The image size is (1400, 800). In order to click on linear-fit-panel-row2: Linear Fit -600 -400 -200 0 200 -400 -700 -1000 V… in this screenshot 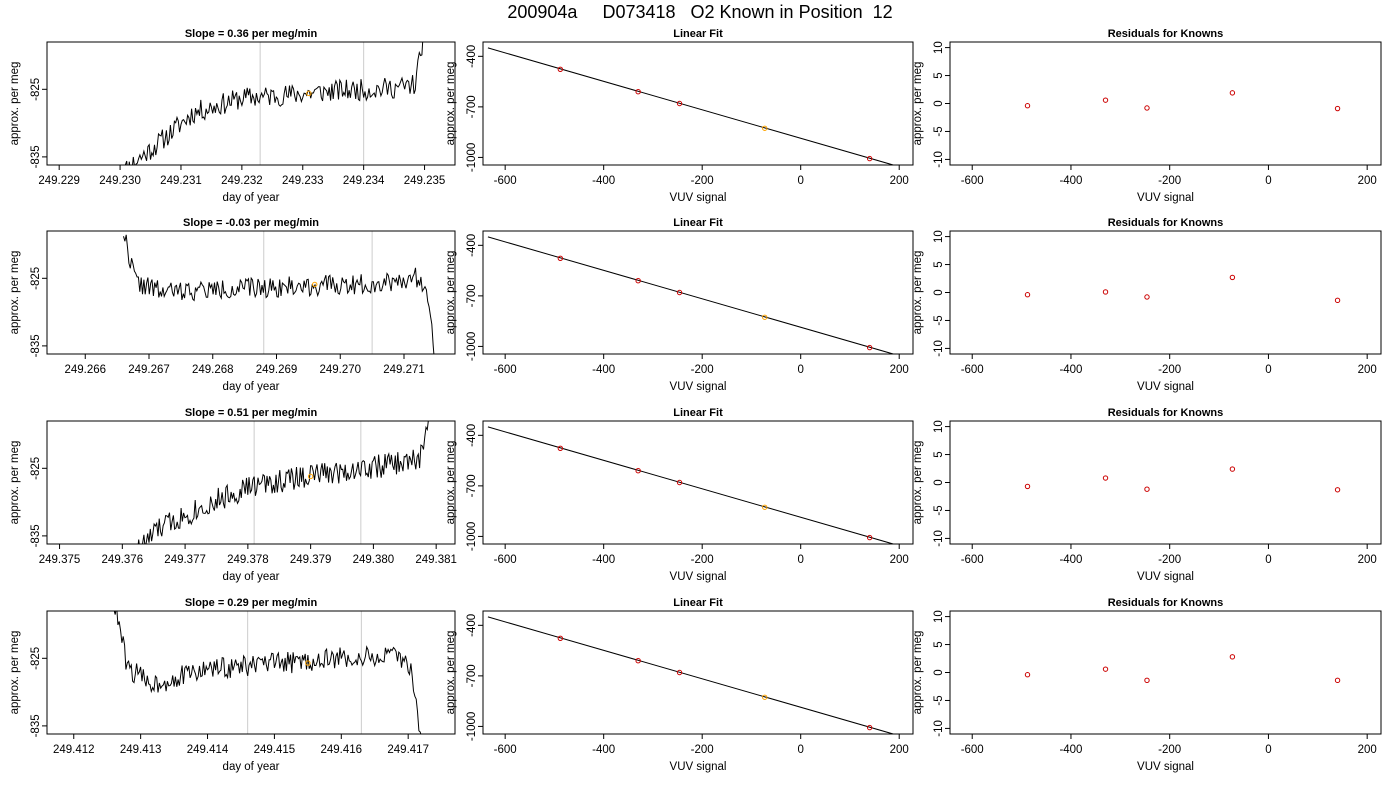, I will do `click(679, 305)`.